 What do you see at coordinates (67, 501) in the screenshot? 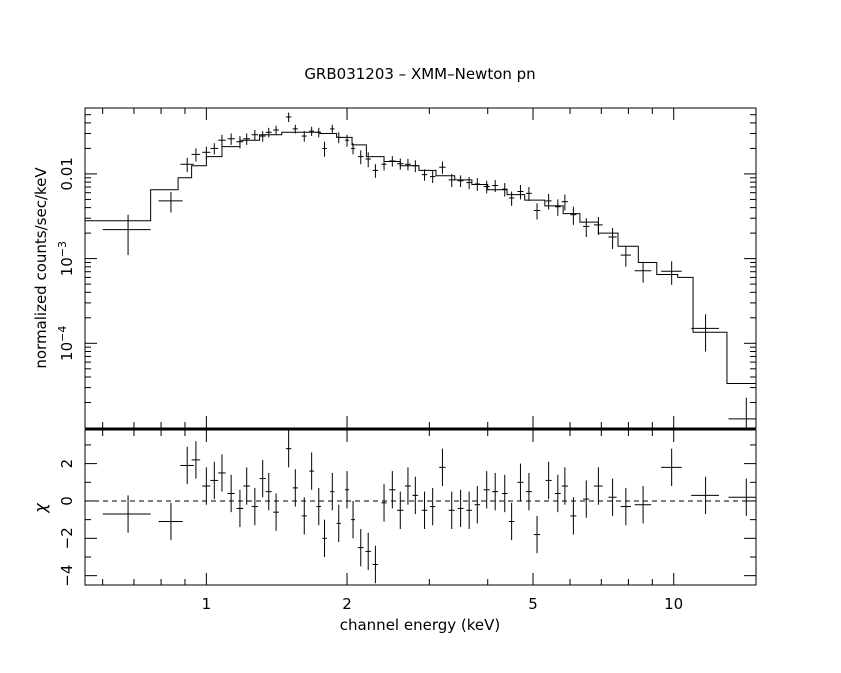
I see `y-tick-label: 0` at bounding box center [67, 501].